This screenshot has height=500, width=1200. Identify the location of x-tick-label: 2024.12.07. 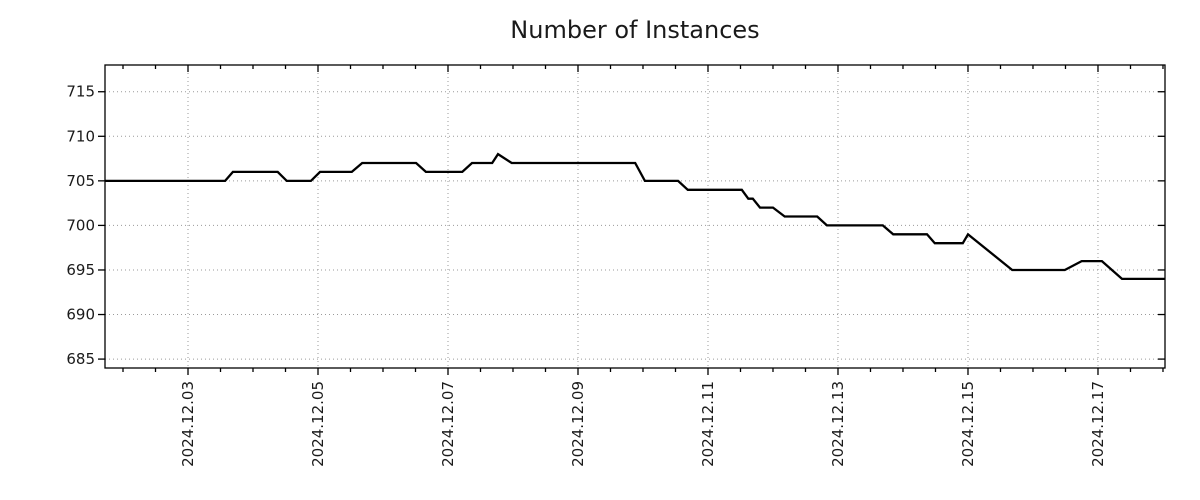
(448, 424).